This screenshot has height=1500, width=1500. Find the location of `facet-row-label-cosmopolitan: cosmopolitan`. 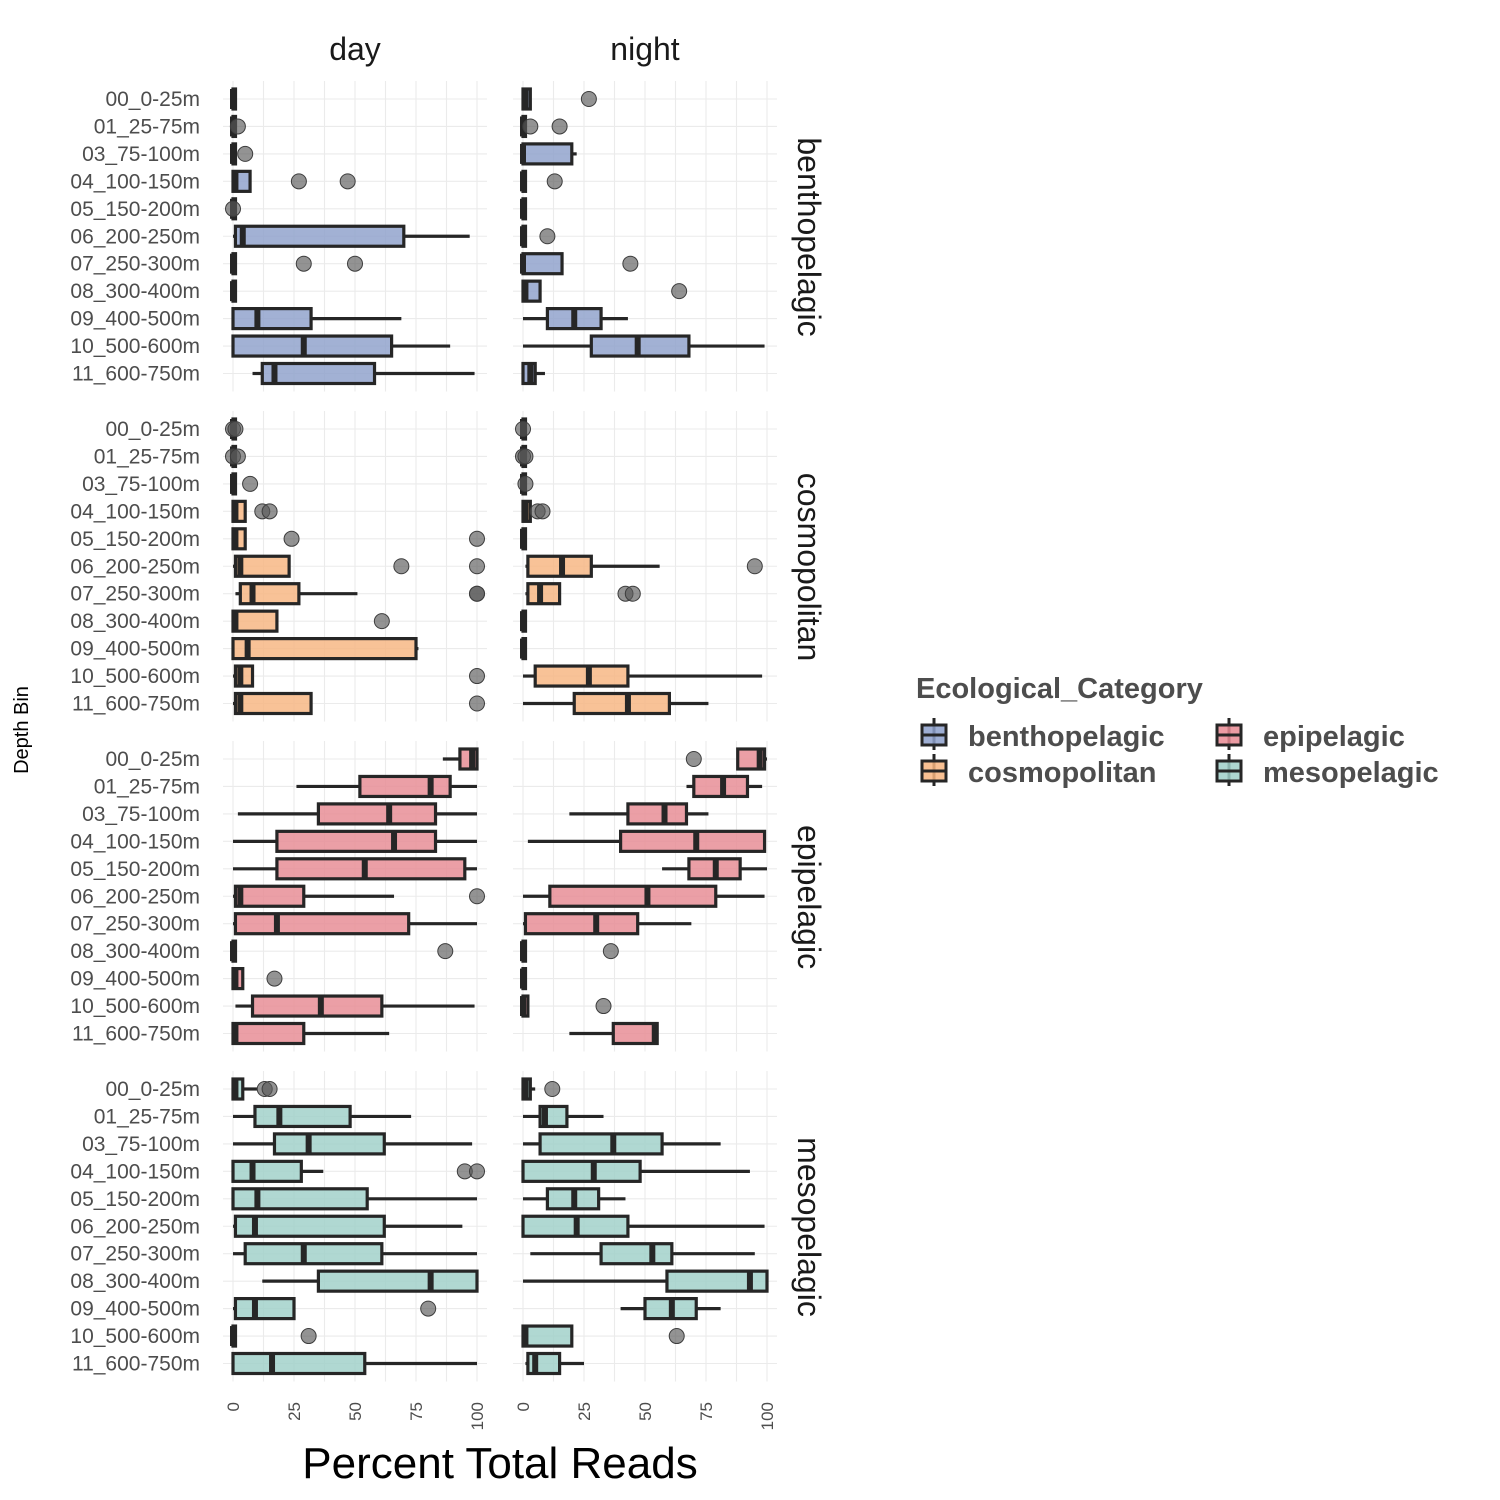

facet-row-label-cosmopolitan: cosmopolitan is located at coordinates (809, 567).